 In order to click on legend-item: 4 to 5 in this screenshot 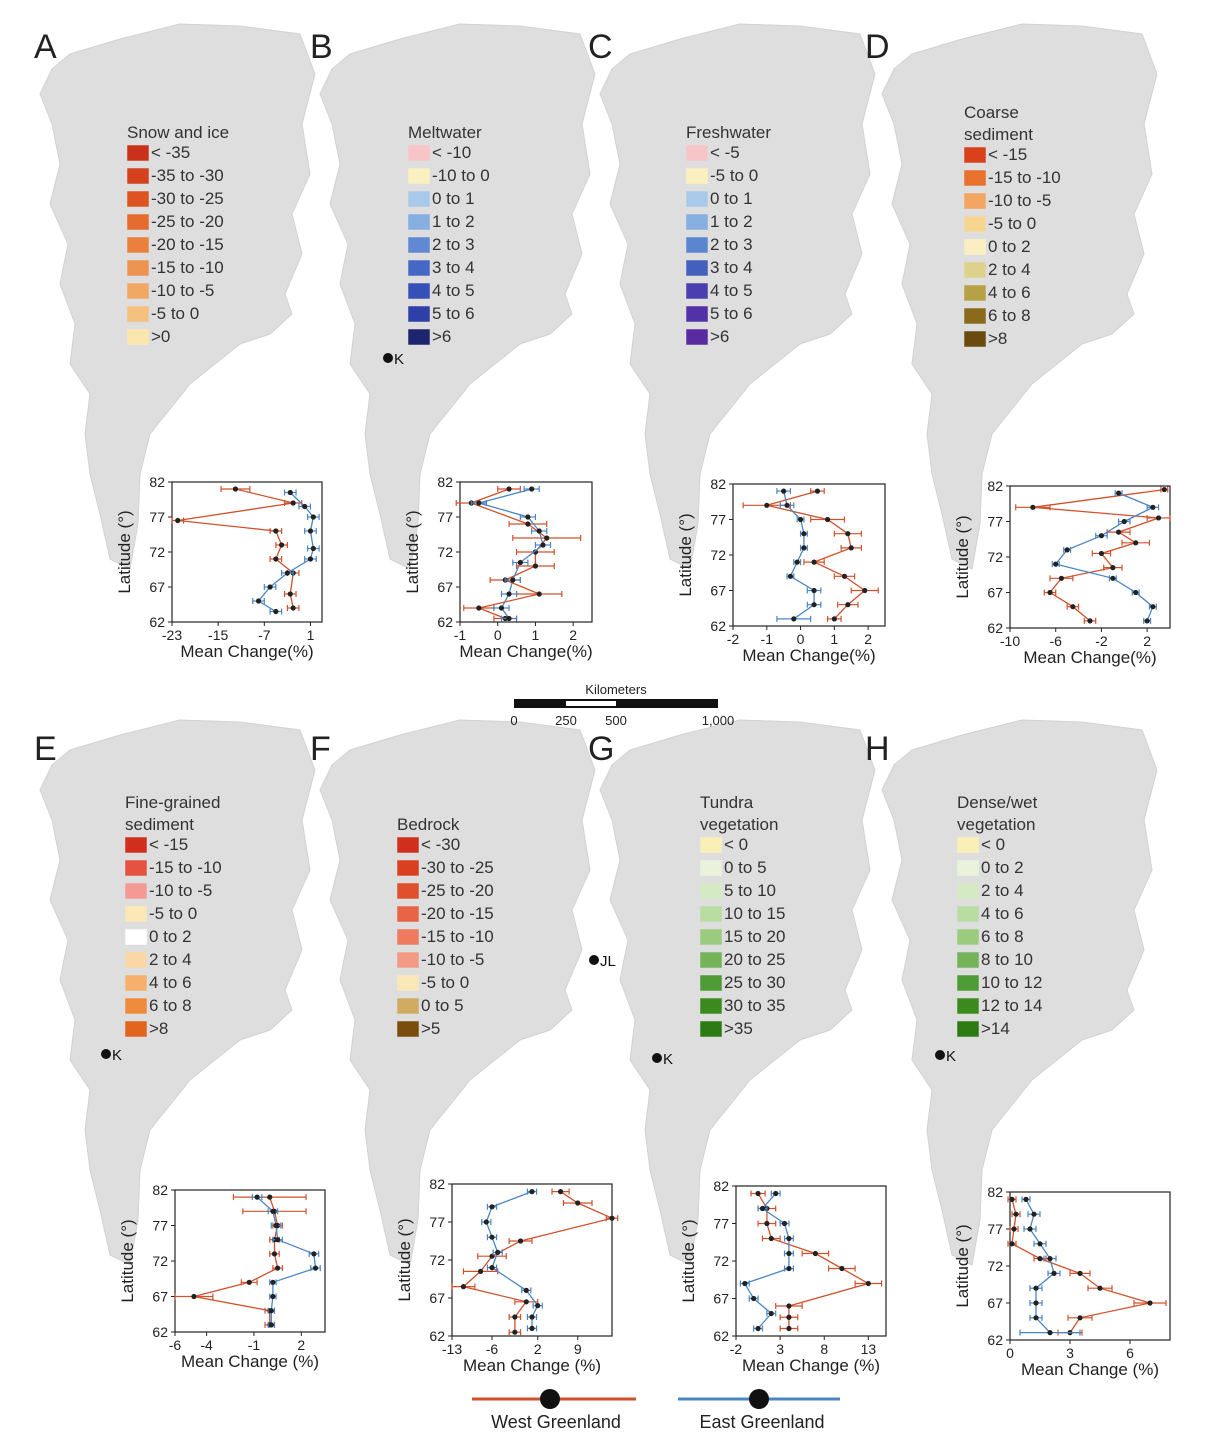, I will do `click(453, 290)`.